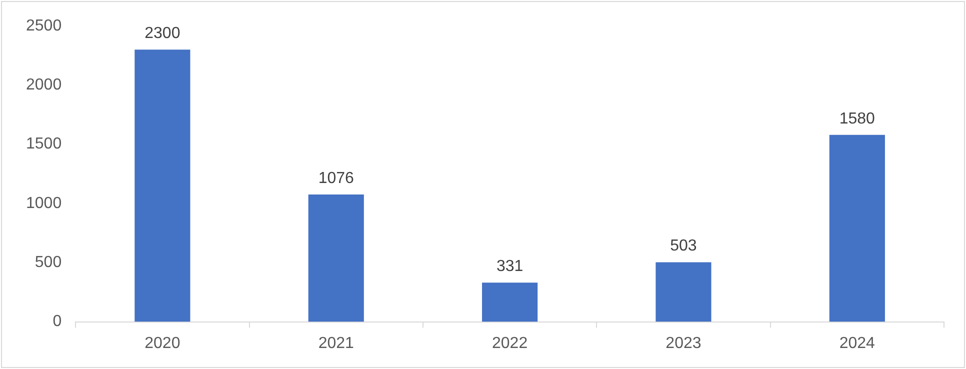  Describe the element at coordinates (44, 85) in the screenshot. I see `y-tick-label: 2000` at that location.